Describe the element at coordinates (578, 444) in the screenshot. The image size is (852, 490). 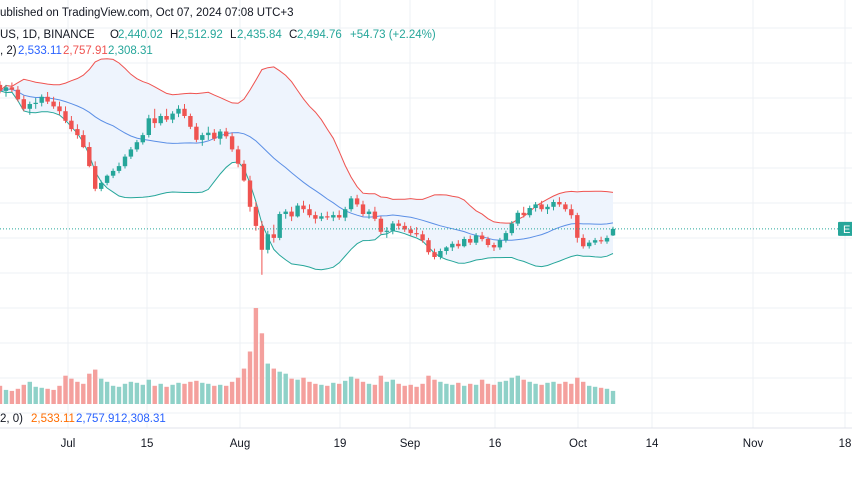
I see `time-axis-tick-label: Oct` at that location.